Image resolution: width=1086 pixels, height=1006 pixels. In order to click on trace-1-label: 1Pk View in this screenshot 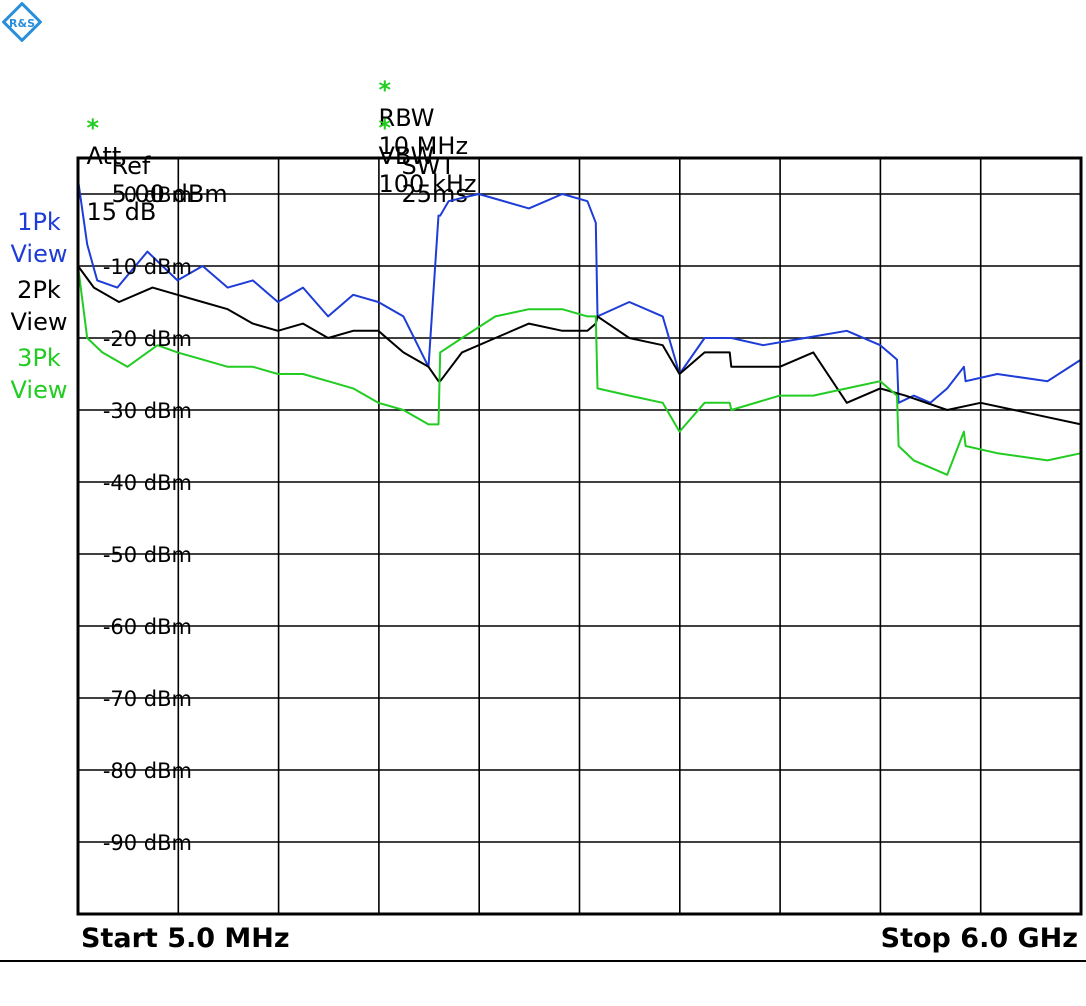, I will do `click(39, 238)`.